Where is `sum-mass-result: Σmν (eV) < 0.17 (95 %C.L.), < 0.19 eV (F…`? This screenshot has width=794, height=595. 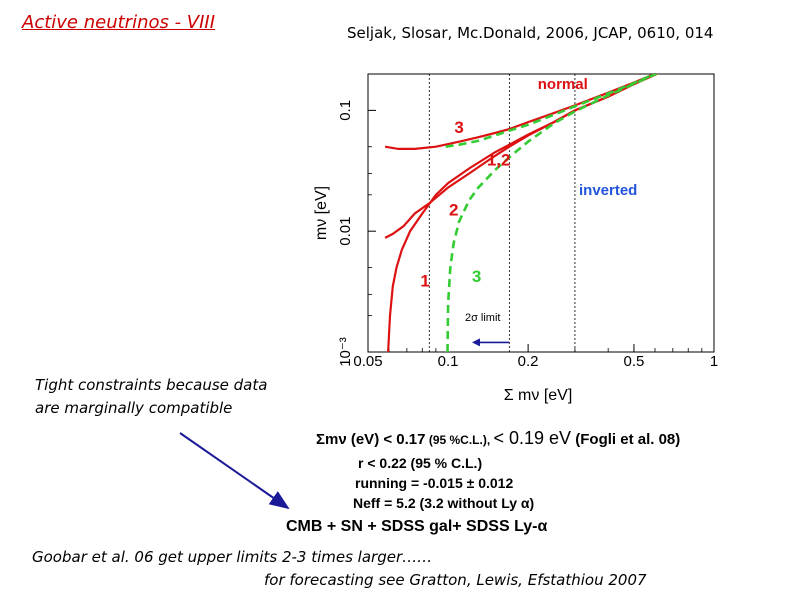 sum-mass-result: Σmν (eV) < 0.17 (95 %C.L.), < 0.19 eV (F… is located at coordinates (498, 438).